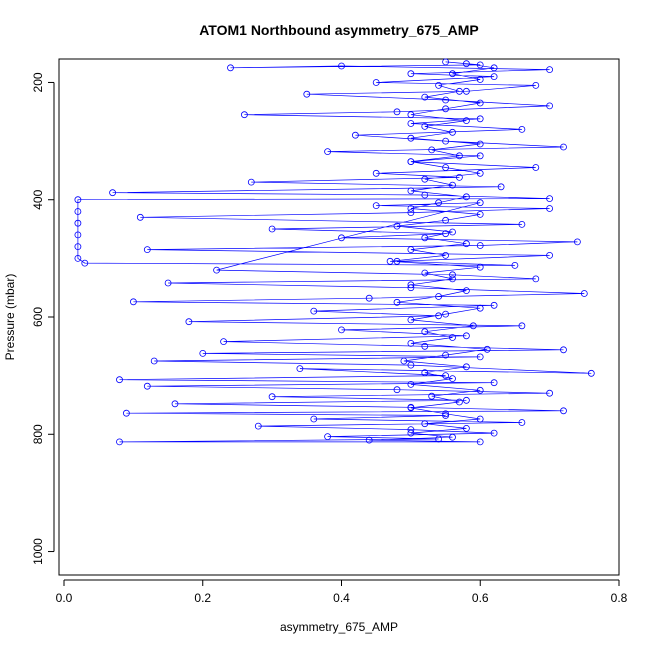 Image resolution: width=650 pixels, height=650 pixels. I want to click on x-axis: 0.0 0.2 0.4 0.6 0.8, so click(342, 592).